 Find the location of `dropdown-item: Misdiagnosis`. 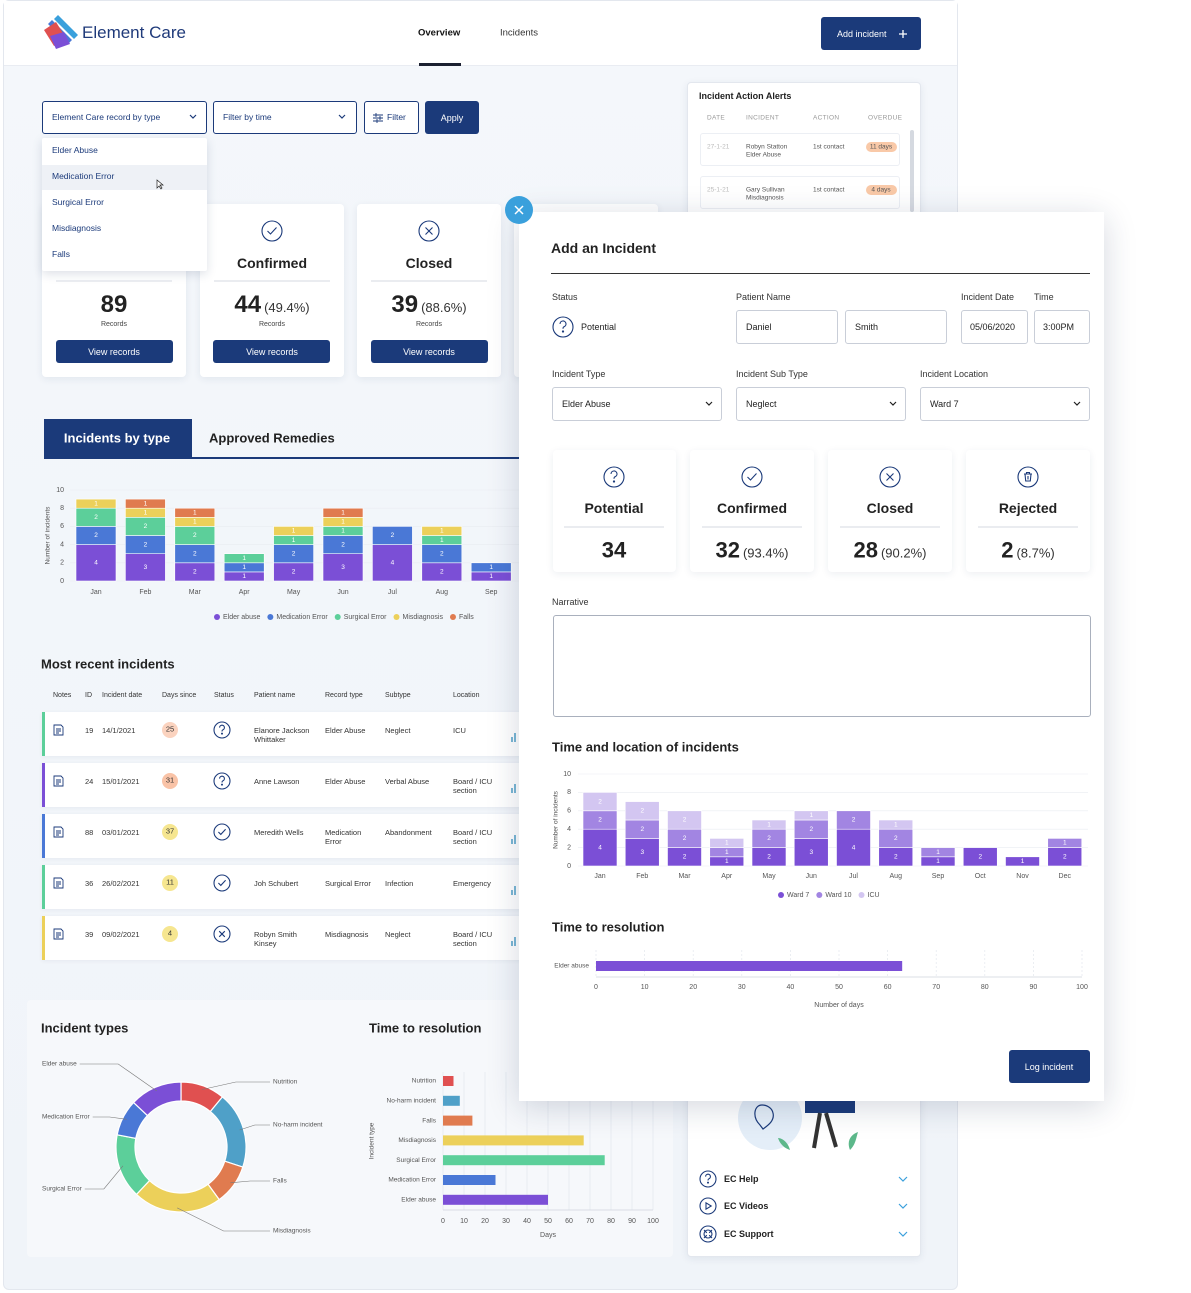

dropdown-item: Misdiagnosis is located at coordinates (77, 228).